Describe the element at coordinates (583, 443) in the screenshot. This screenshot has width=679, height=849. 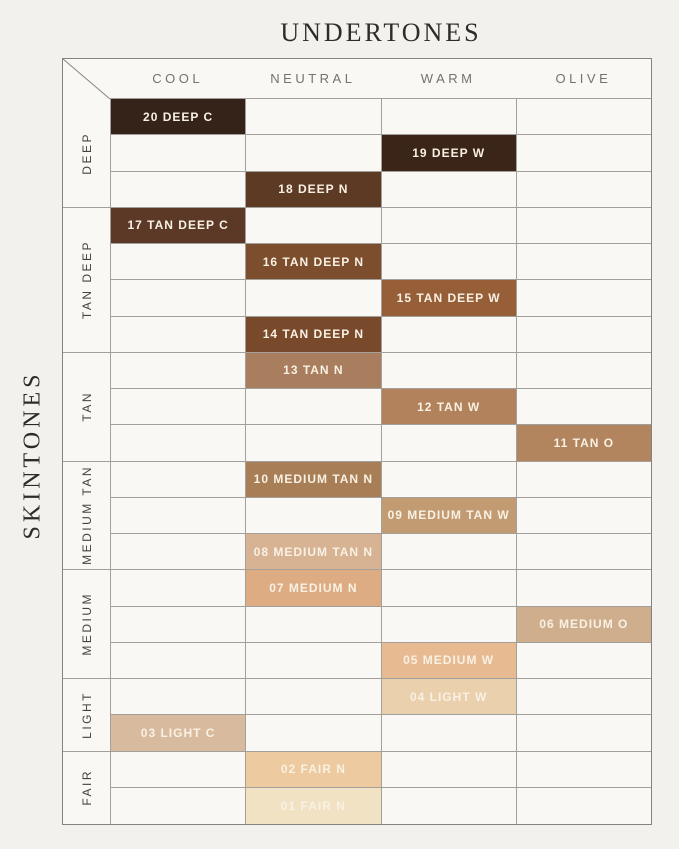
I see `shade-swatch-11-tan-o: 11 TAN O` at that location.